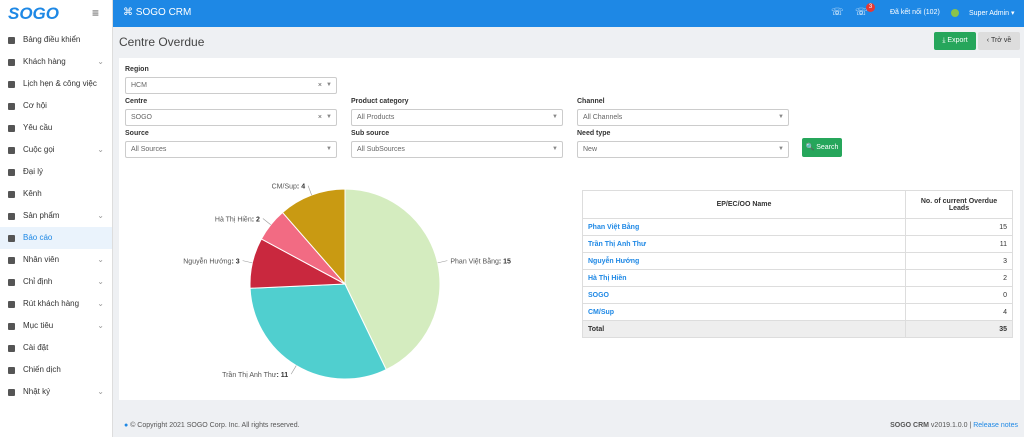 The height and width of the screenshot is (437, 1024). What do you see at coordinates (136, 101) in the screenshot?
I see `filter-label: Centre` at bounding box center [136, 101].